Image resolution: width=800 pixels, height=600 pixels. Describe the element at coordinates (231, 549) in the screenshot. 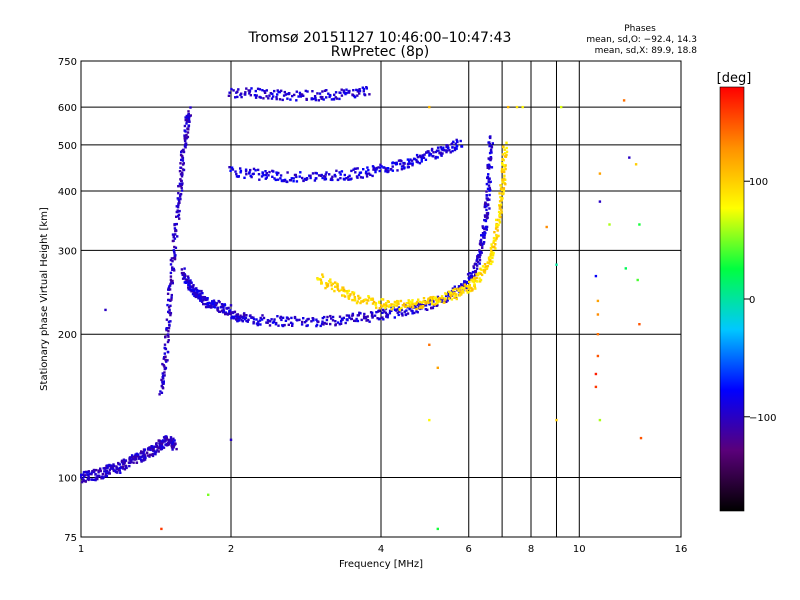

I see `x-tick-label: 2` at that location.